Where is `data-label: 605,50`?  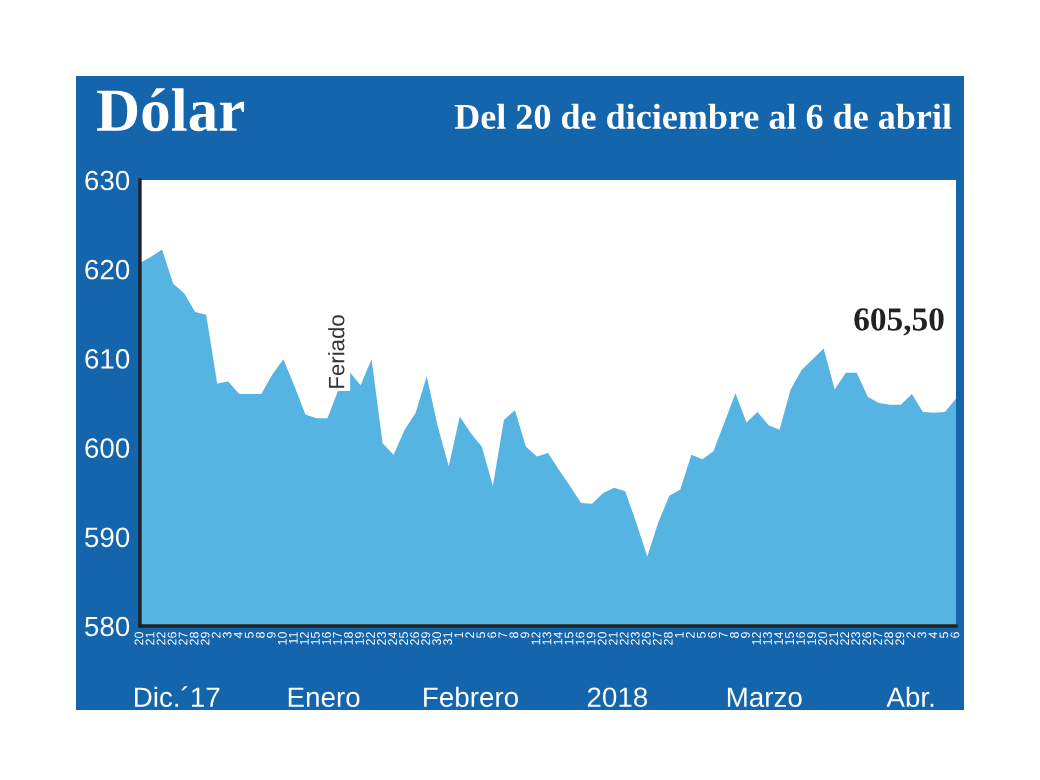 data-label: 605,50 is located at coordinates (899, 322).